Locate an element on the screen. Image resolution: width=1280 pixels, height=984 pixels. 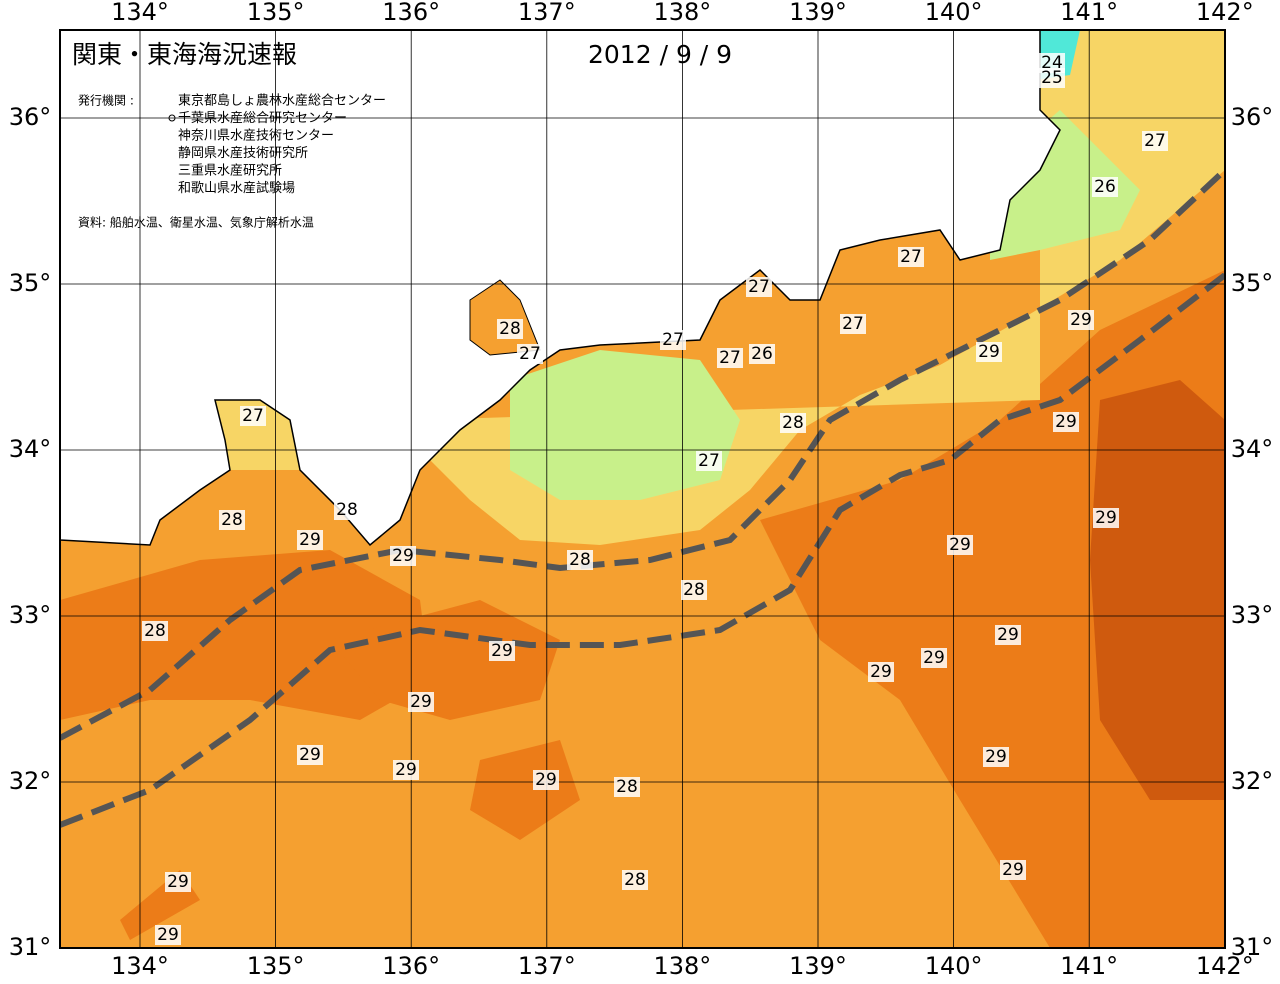
contour-label: 25 is located at coordinates (1052, 78).